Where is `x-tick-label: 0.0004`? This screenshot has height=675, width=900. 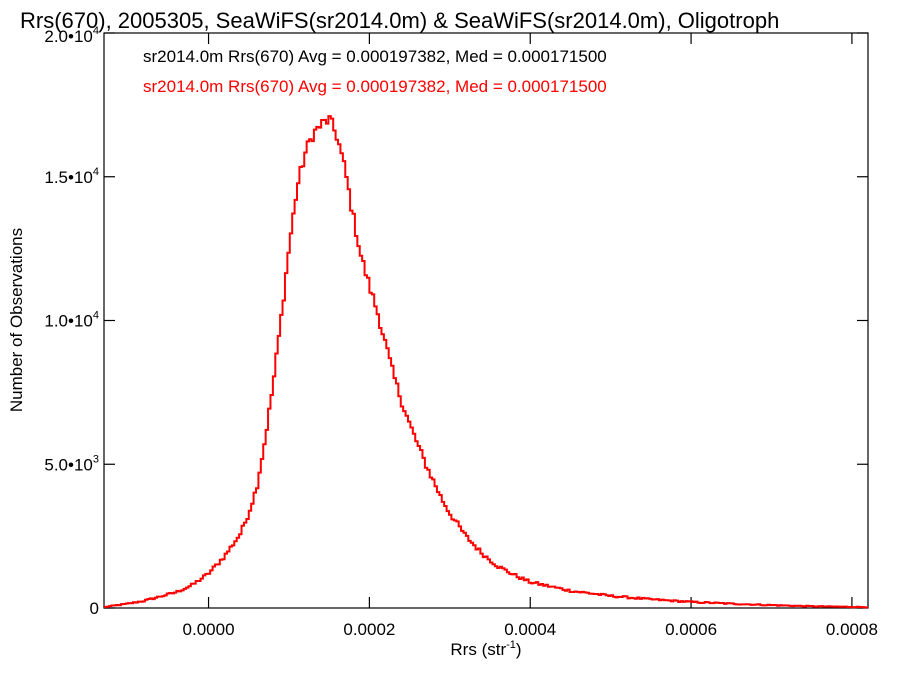
x-tick-label: 0.0004 is located at coordinates (530, 629).